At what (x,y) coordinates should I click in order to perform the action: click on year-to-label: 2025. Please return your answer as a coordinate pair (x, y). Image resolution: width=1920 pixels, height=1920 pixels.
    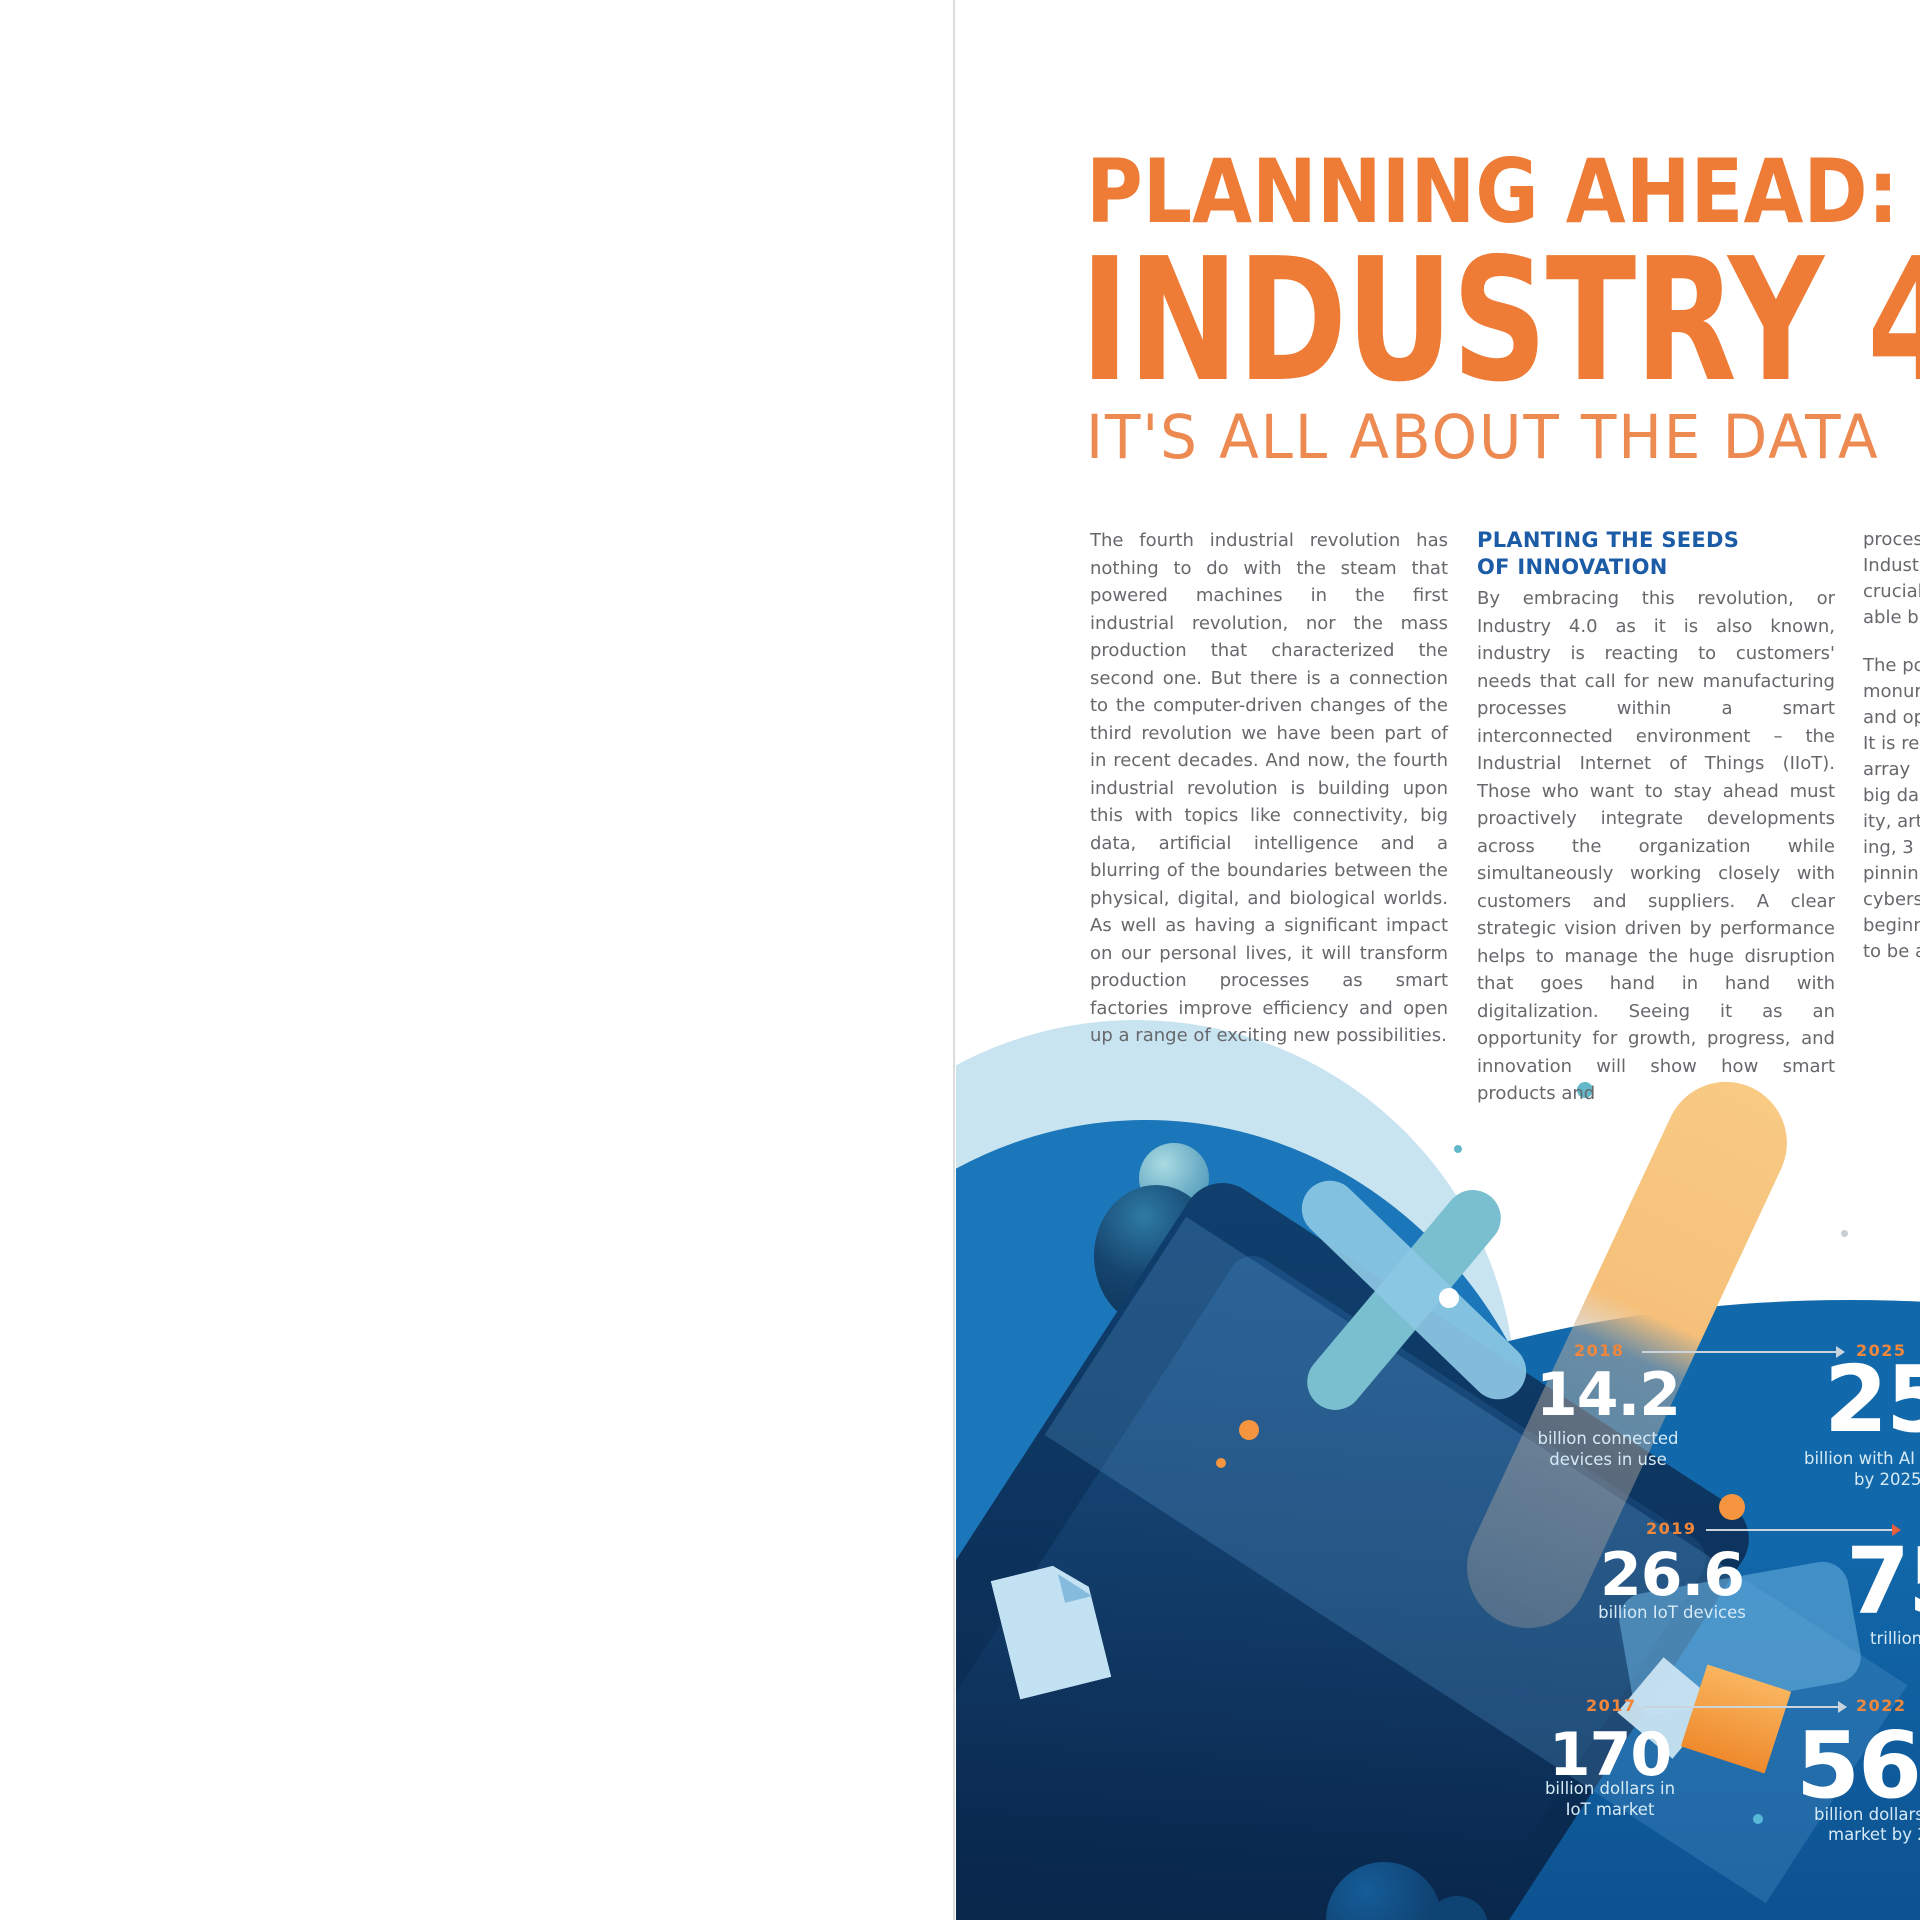
    Looking at the image, I should click on (1881, 1350).